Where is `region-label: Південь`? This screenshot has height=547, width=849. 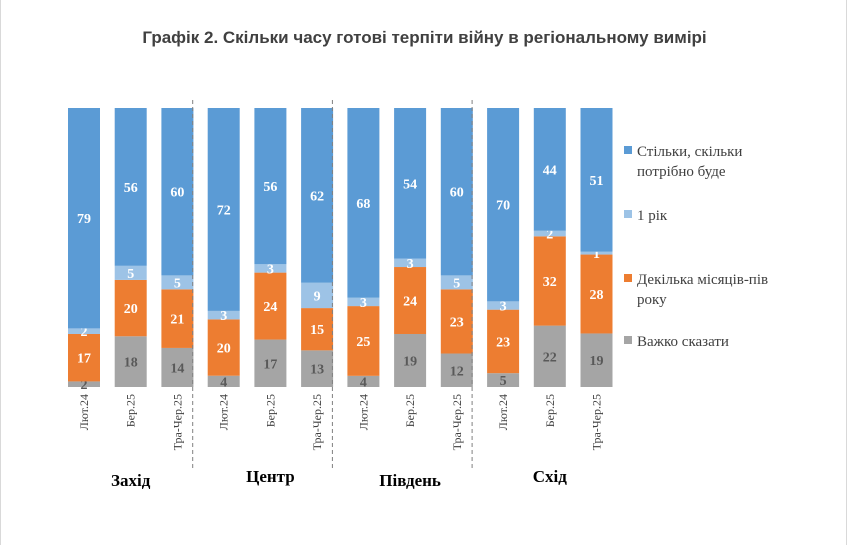 region-label: Південь is located at coordinates (410, 480).